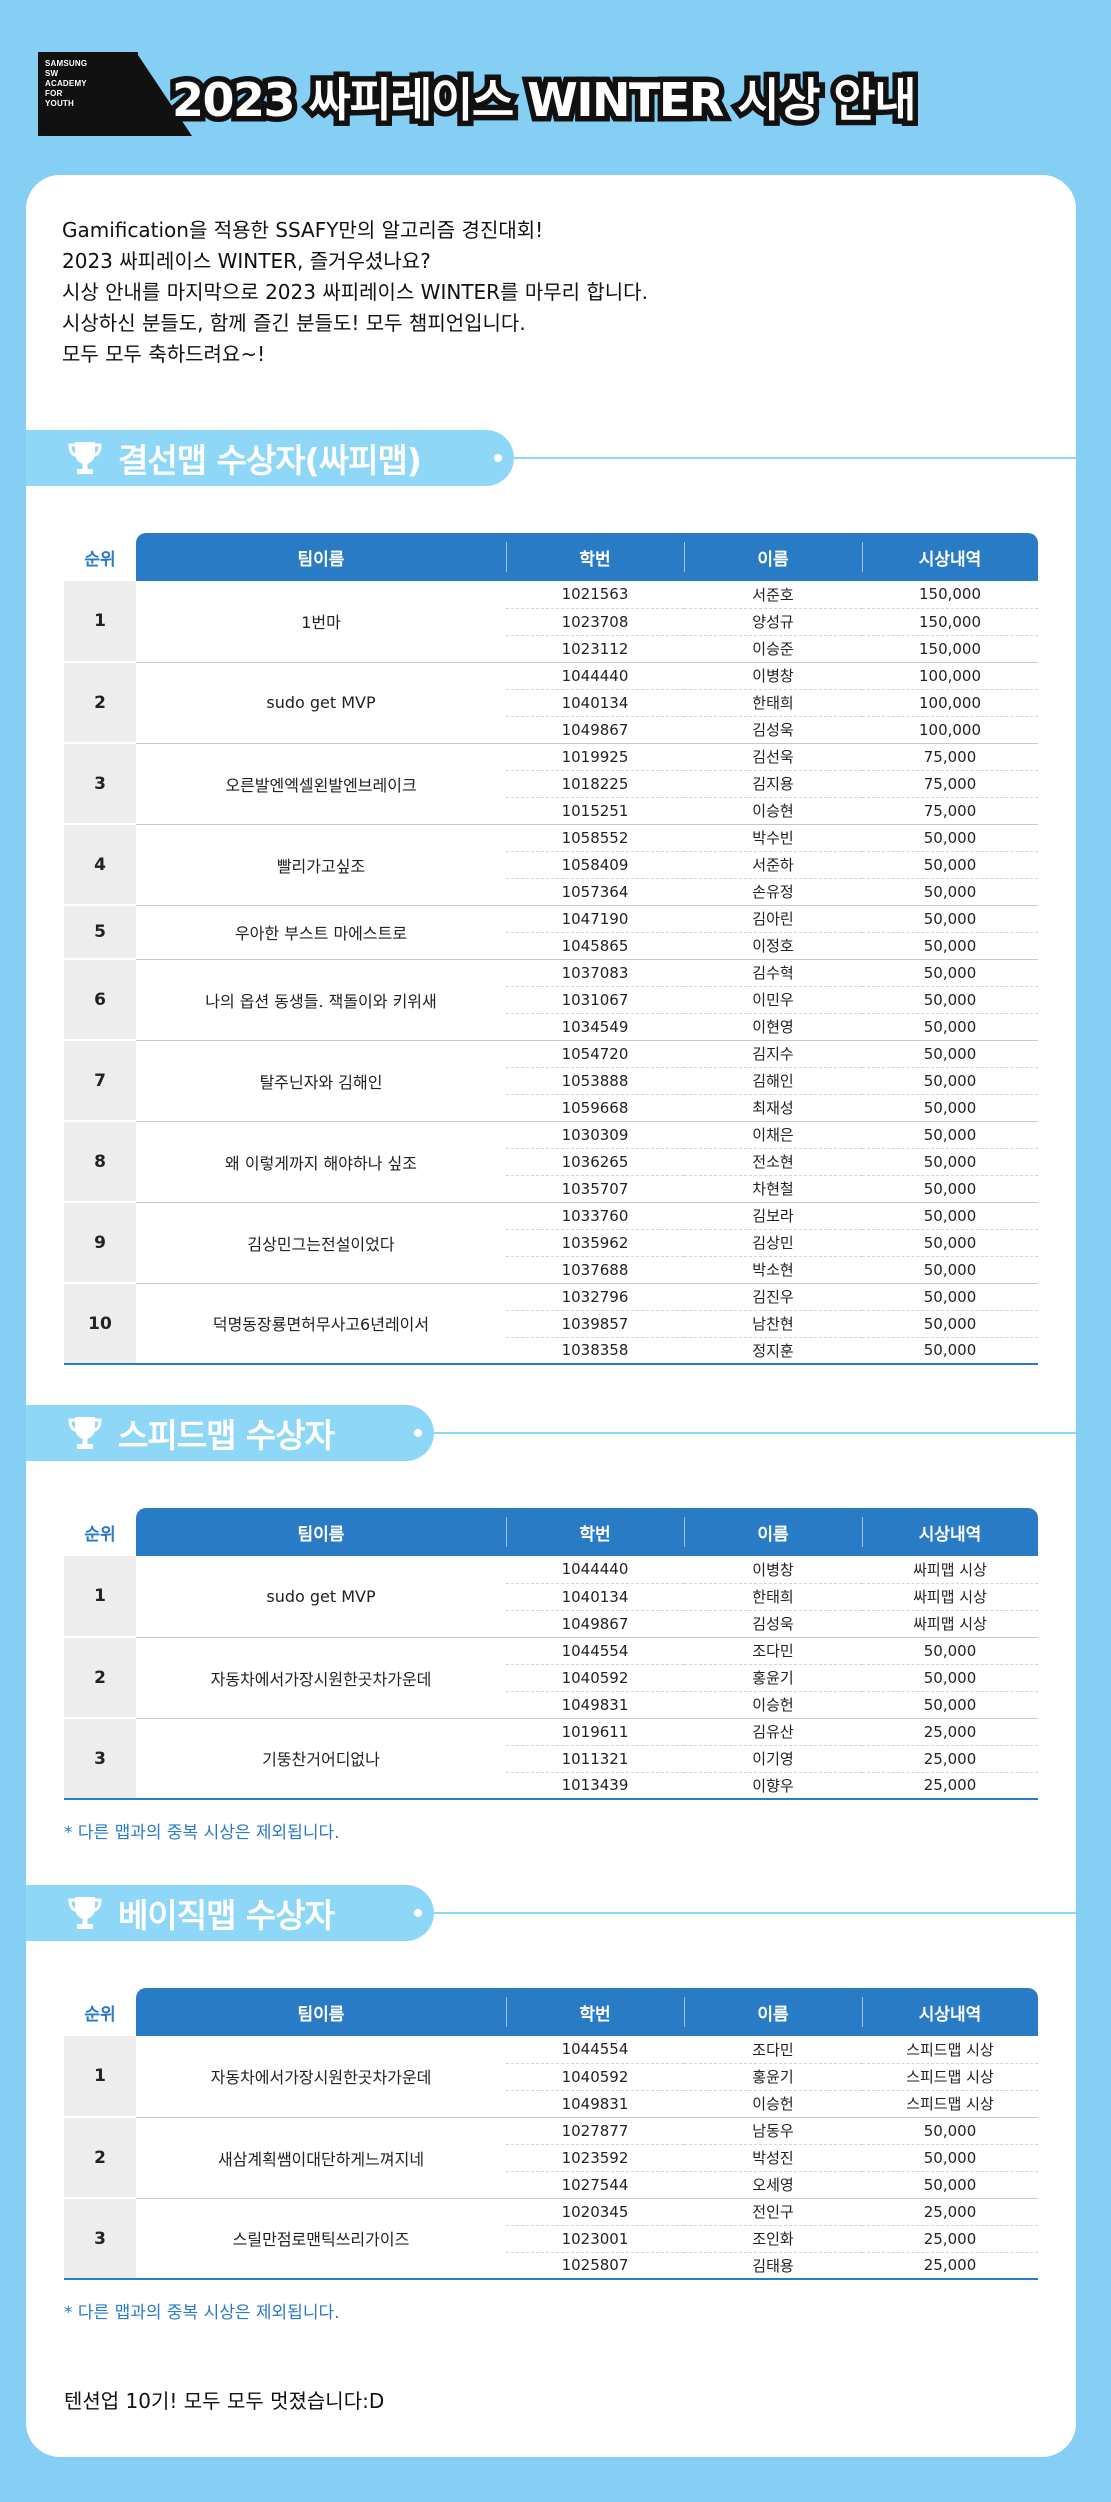 Image resolution: width=1111 pixels, height=2502 pixels. What do you see at coordinates (224, 2401) in the screenshot?
I see `closing-message: 텐션업 10기! 모두 모두 멋졌습니다:D` at bounding box center [224, 2401].